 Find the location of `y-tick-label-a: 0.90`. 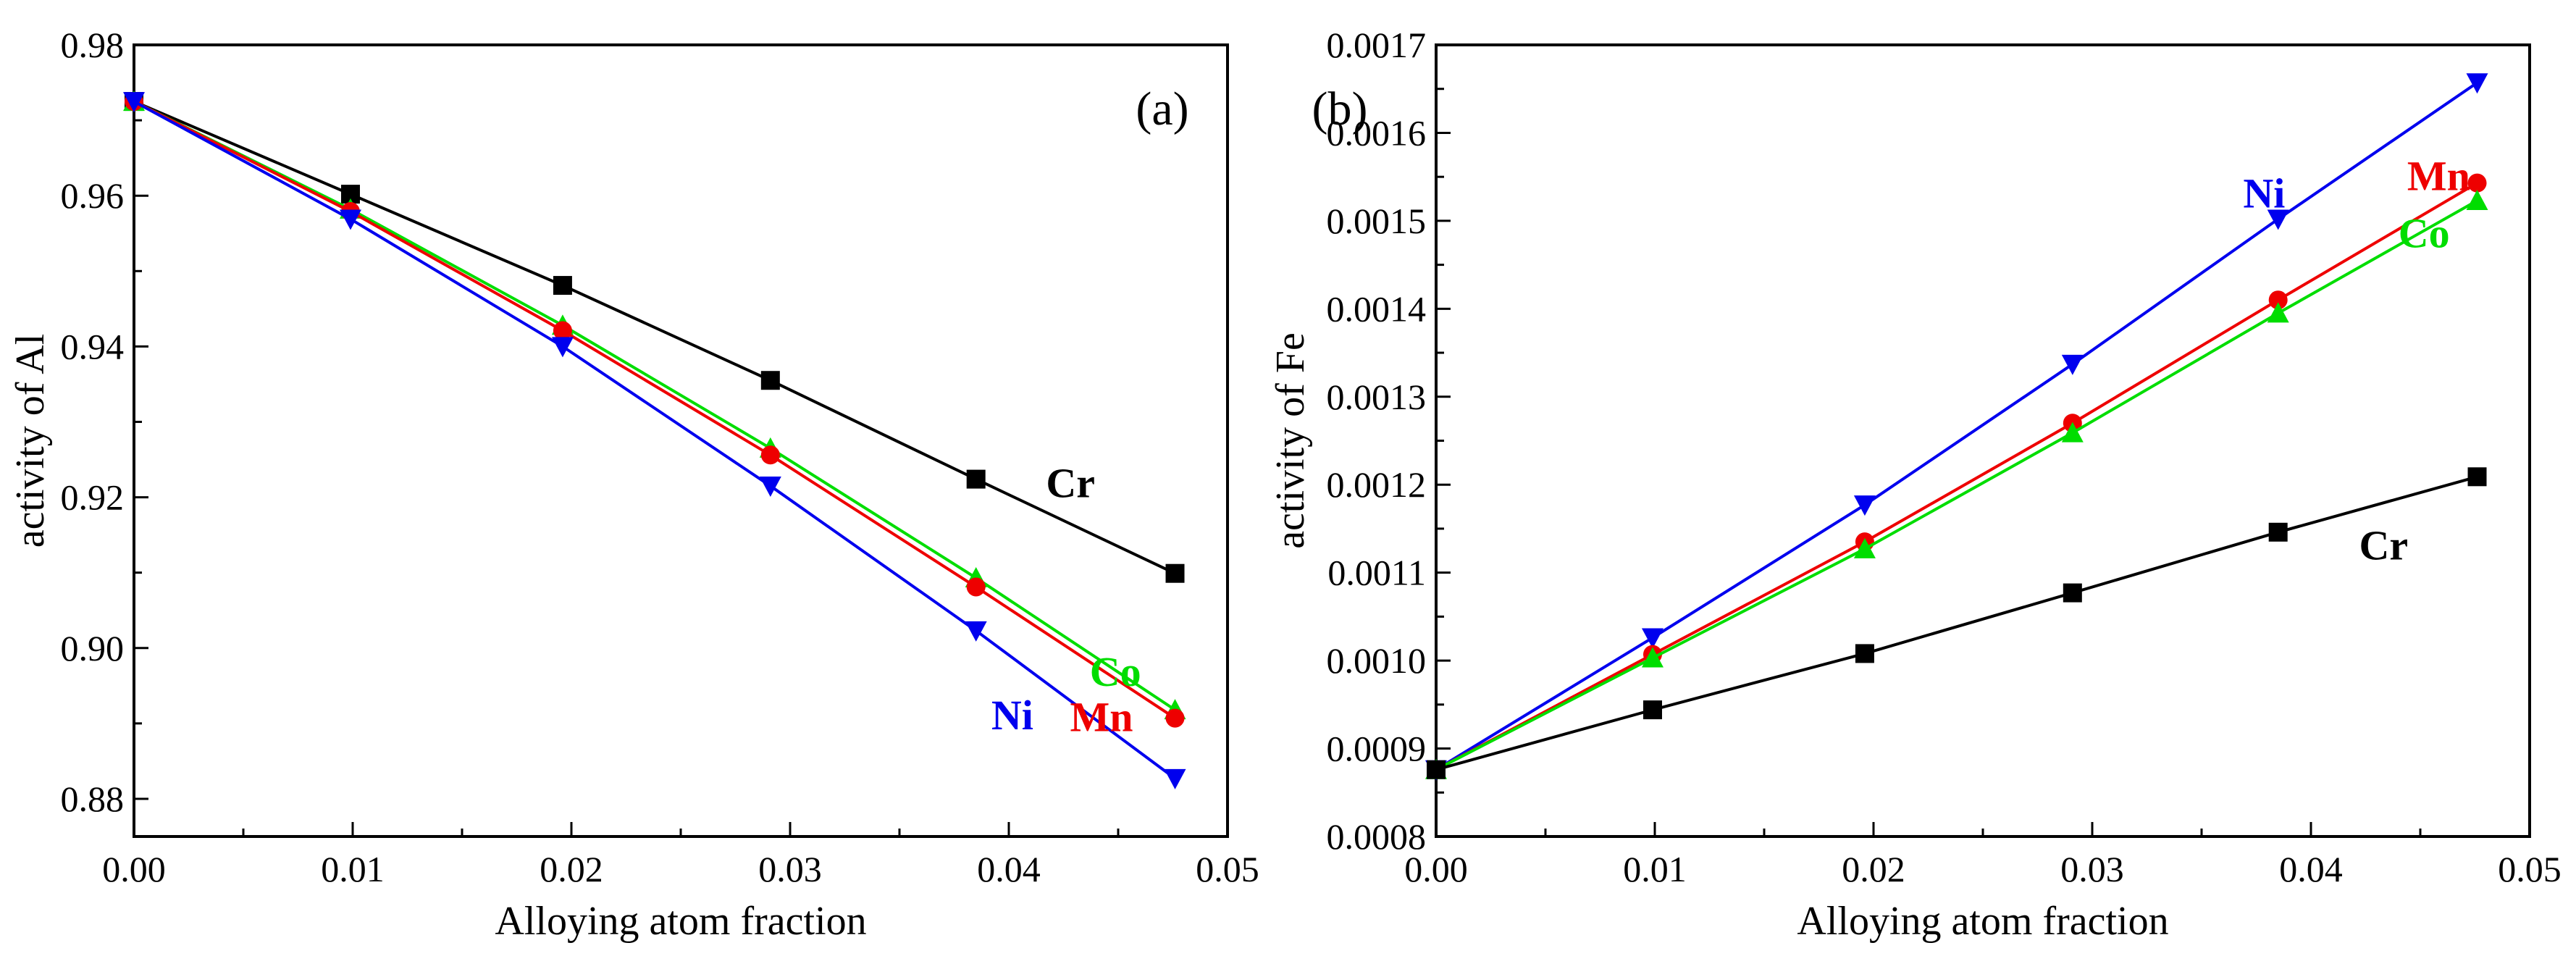

y-tick-label-a: 0.90 is located at coordinates (93, 648).